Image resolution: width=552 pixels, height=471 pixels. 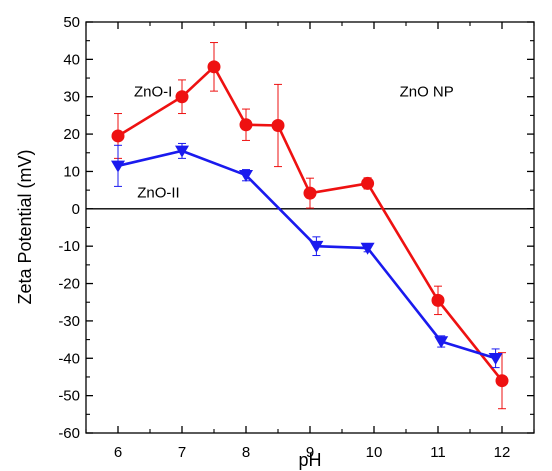 I want to click on x-tick-label: 11, so click(x=438, y=452).